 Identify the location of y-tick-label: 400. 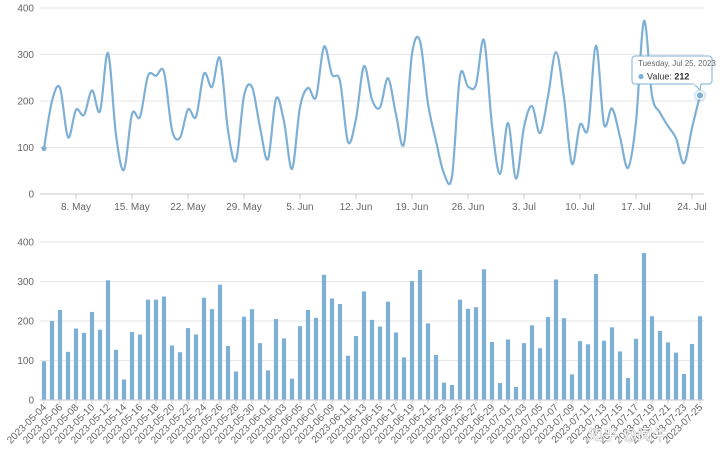
(25, 243).